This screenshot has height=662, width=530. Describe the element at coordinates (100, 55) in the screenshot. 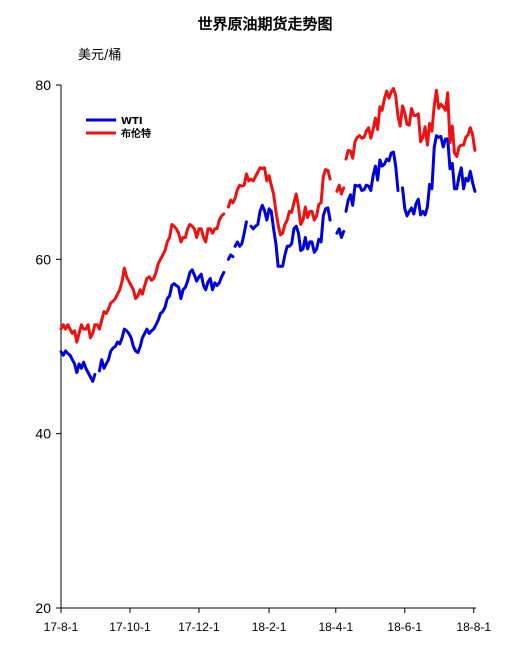

I see `y-axis-unit-label: 美元/桶` at that location.